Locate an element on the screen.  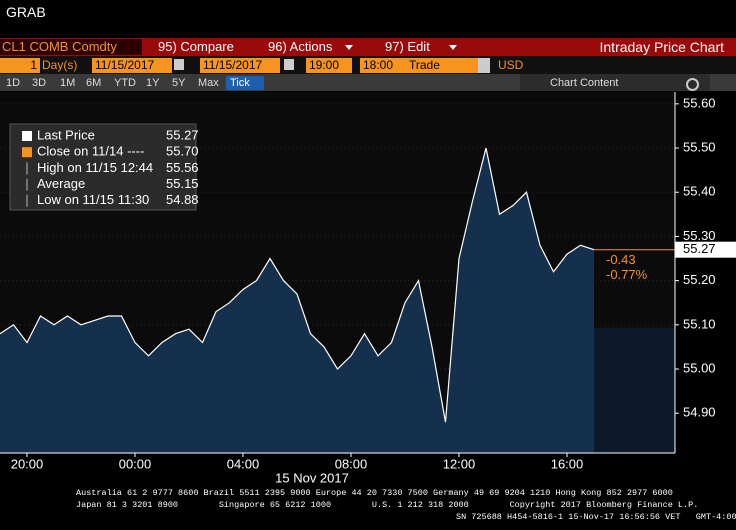
legend-label: High on 11/15 12:44 is located at coordinates (95, 167).